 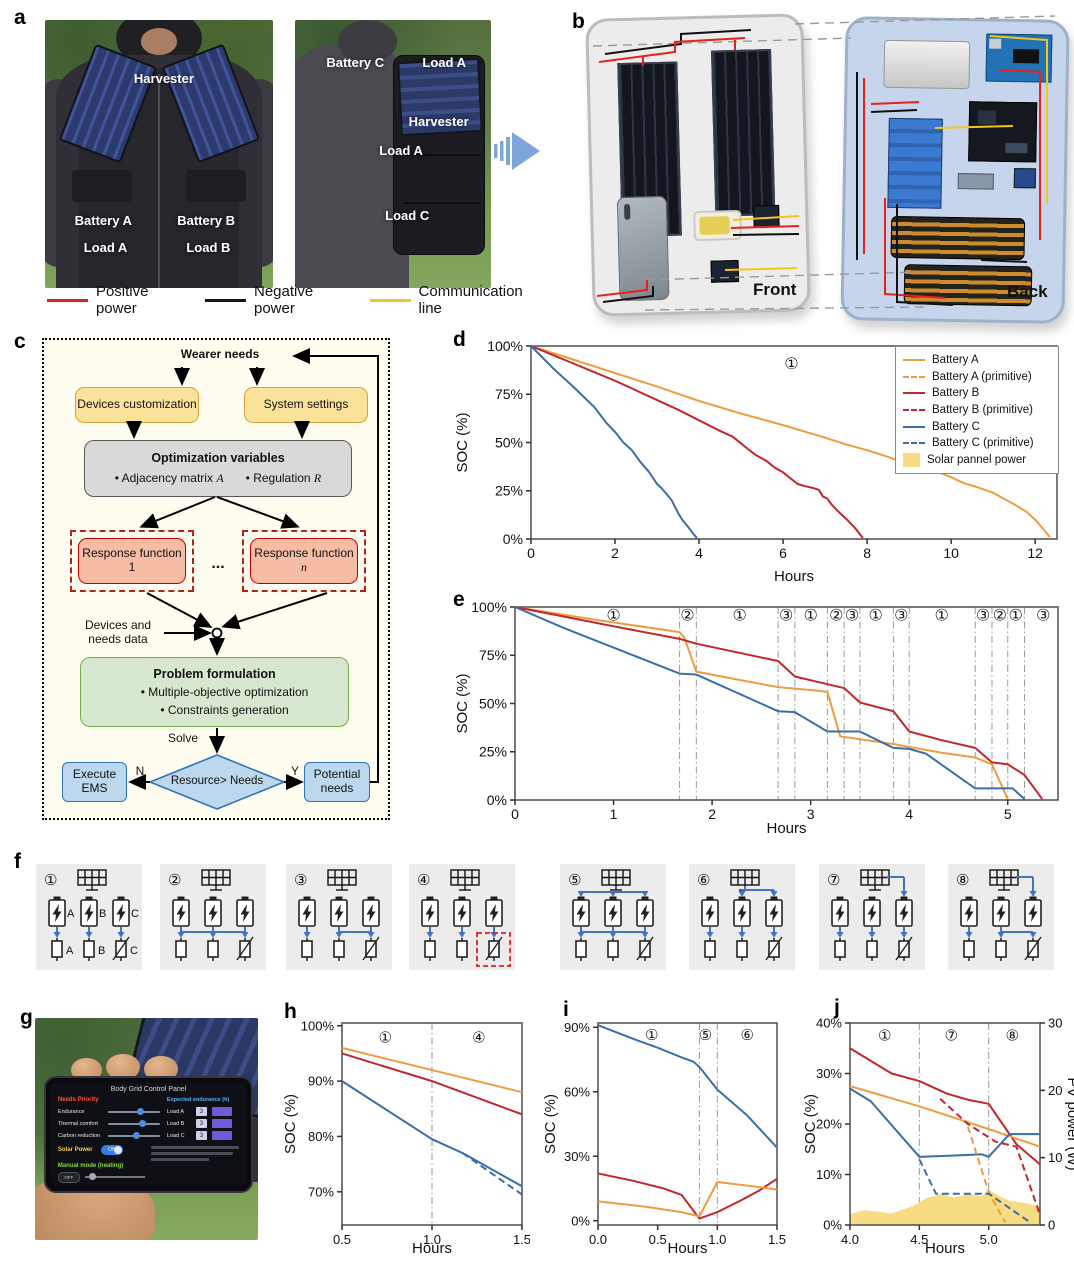 I want to click on side-hood-shape, so click(x=367, y=41).